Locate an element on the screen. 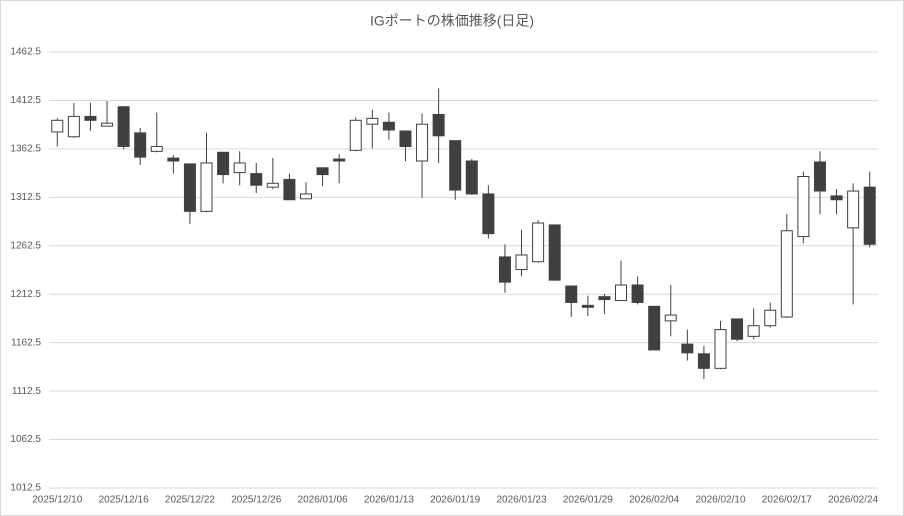 The image size is (904, 516). y-tick-label: 1062.5 is located at coordinates (25, 439).